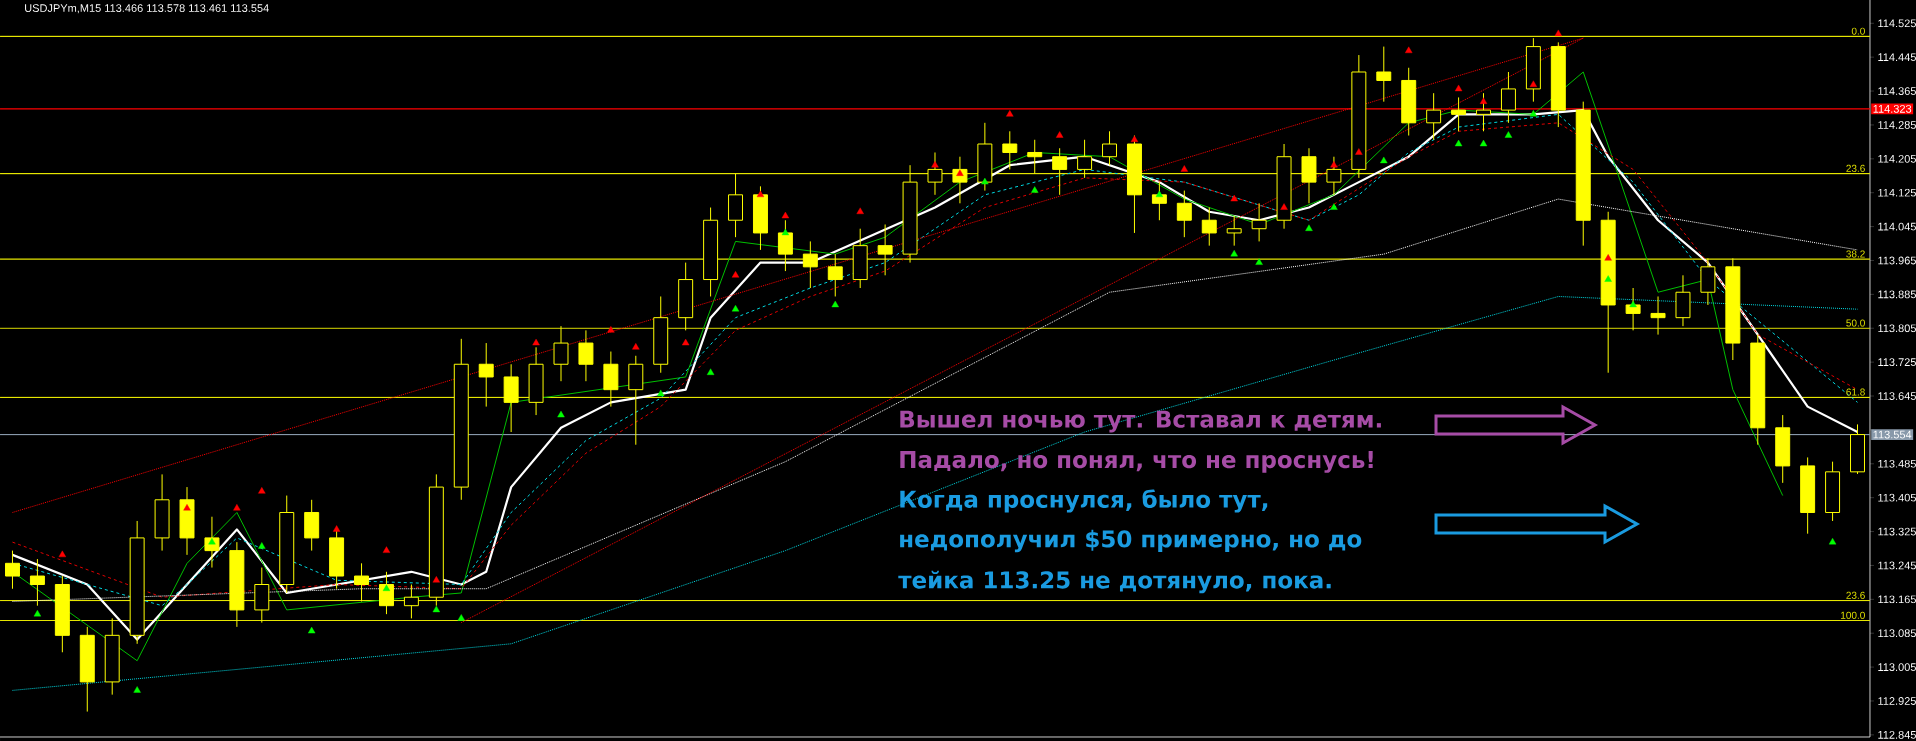  What do you see at coordinates (1897, 667) in the screenshot?
I see `y-tick-label: 113.005` at bounding box center [1897, 667].